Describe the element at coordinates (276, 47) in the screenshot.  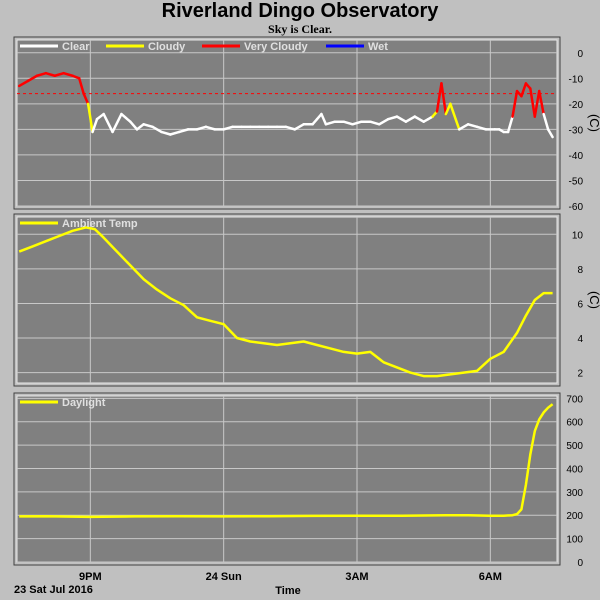
I see `legend-label: Very Cloudy` at that location.